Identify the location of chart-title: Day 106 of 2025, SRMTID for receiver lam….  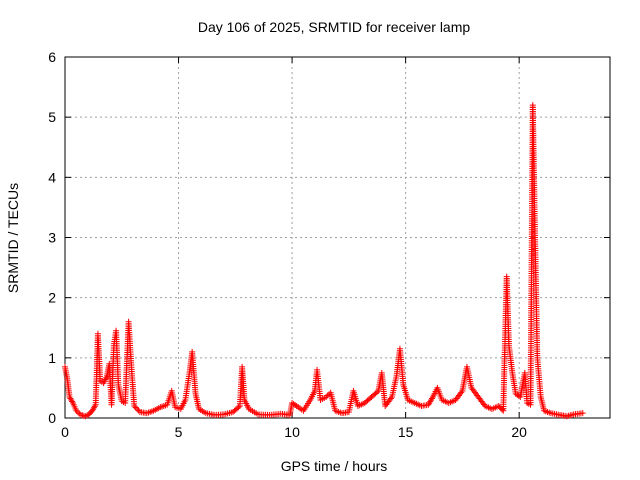
(334, 27).